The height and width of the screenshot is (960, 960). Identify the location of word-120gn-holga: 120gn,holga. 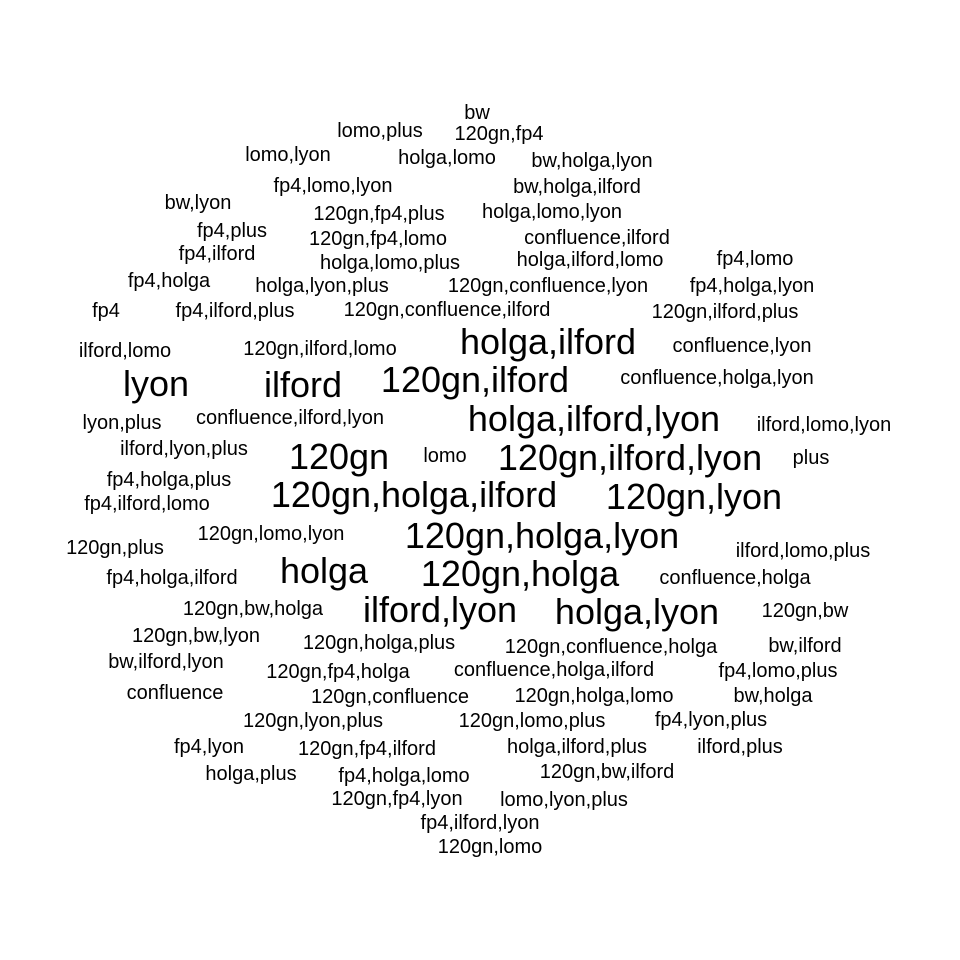
(520, 573).